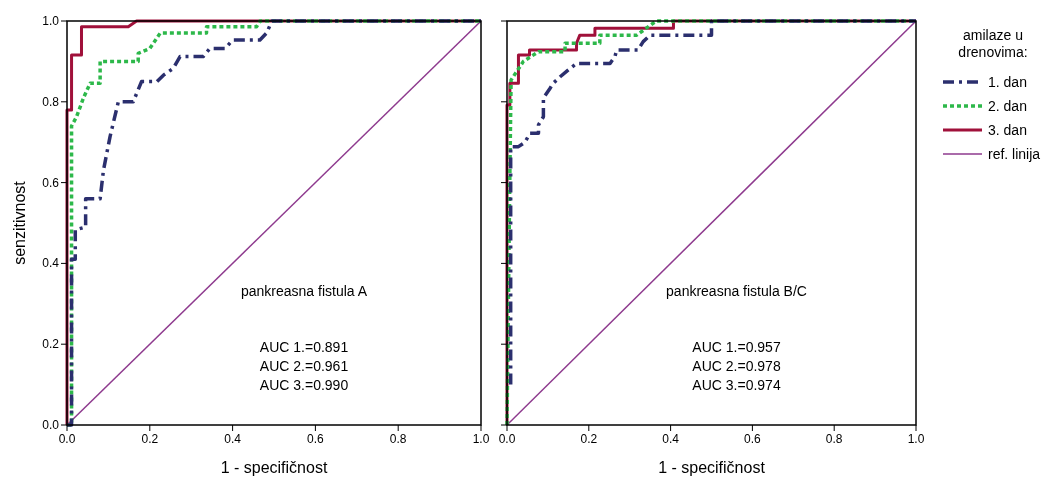 The height and width of the screenshot is (478, 1056). What do you see at coordinates (736, 347) in the screenshot?
I see `annotation: AUC 1.=0.957` at bounding box center [736, 347].